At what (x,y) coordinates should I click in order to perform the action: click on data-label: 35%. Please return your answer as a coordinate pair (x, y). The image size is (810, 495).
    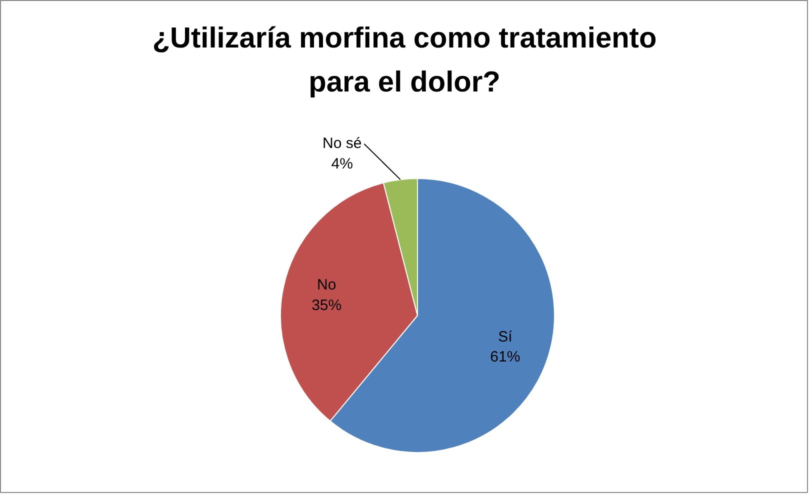
    Looking at the image, I should click on (327, 305).